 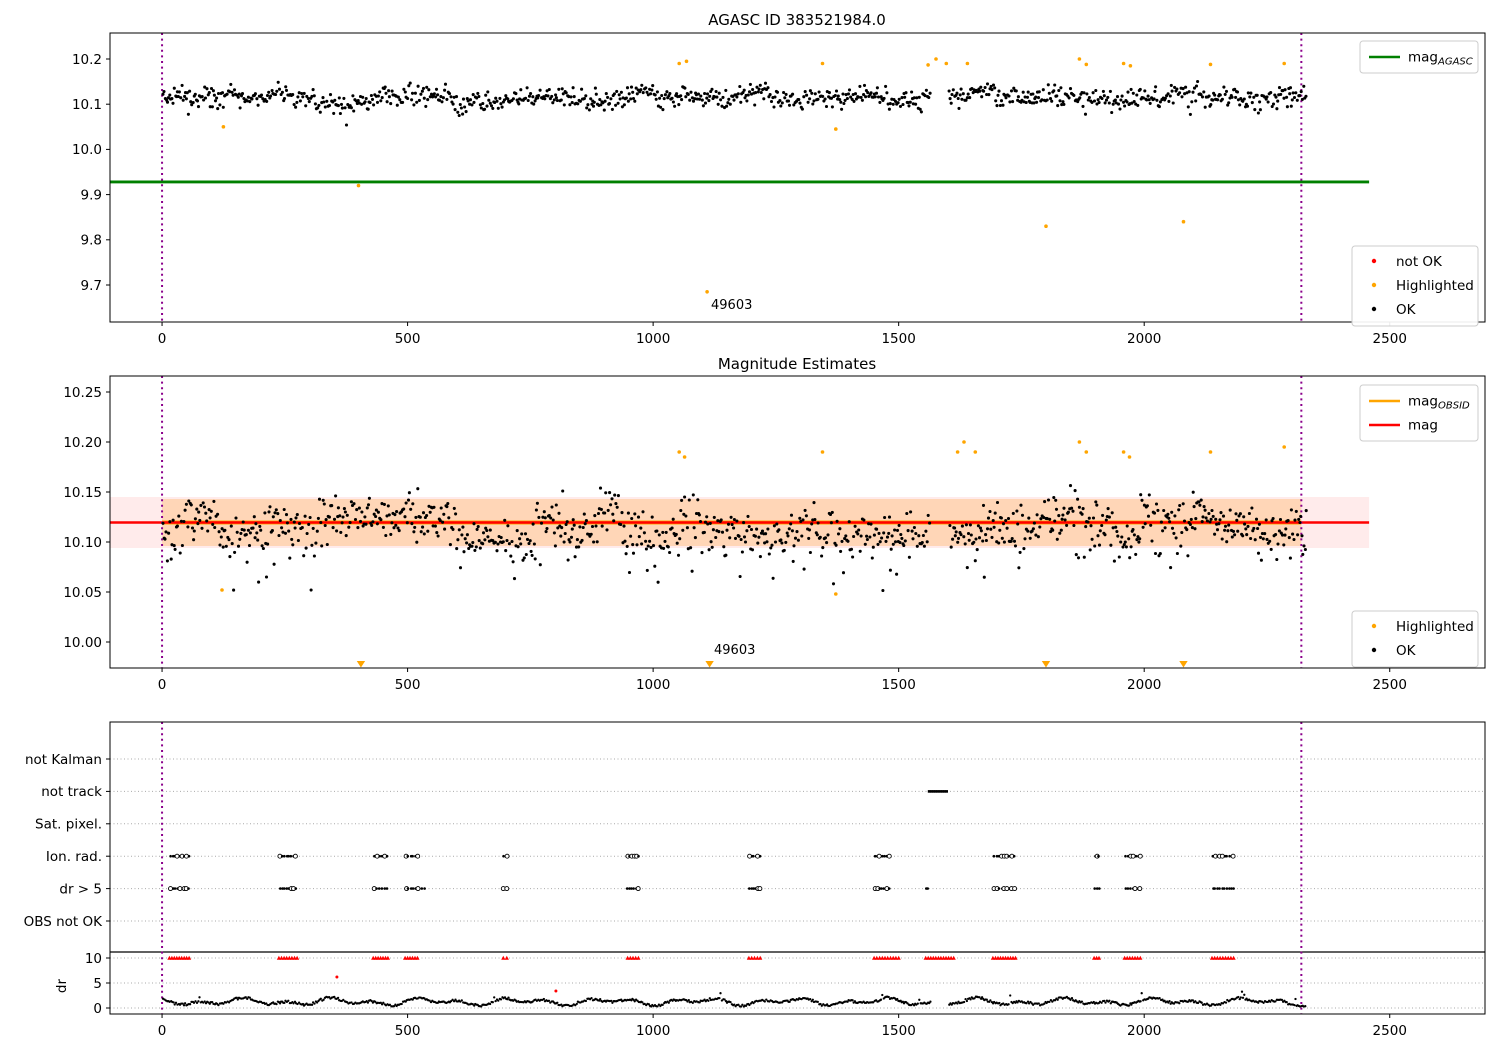 What do you see at coordinates (82, 393) in the screenshot?
I see `y-tick-label: 10.25` at bounding box center [82, 393].